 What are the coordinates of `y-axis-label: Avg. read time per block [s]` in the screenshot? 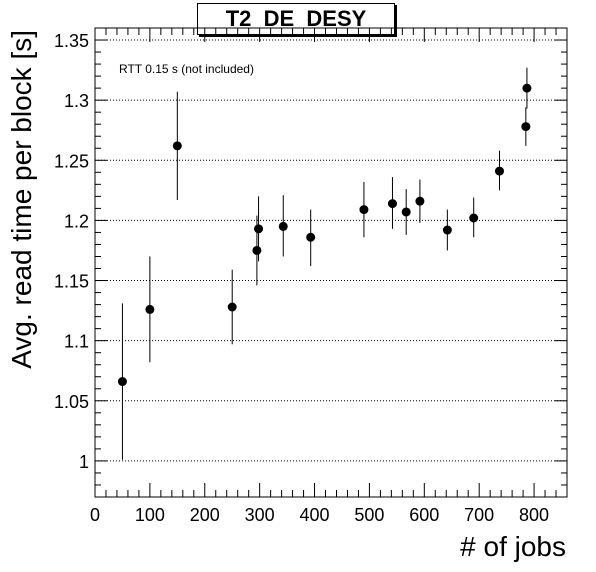 It's located at (21, 199).